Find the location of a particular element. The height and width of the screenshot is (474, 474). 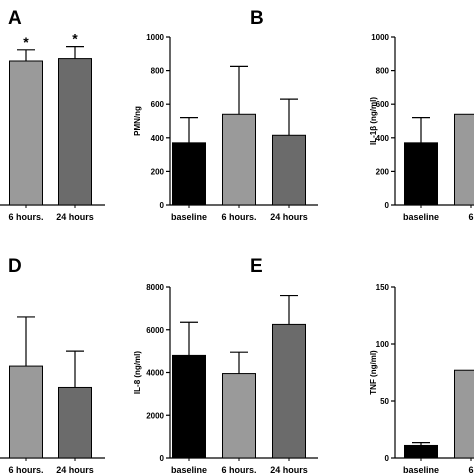

panel-c: 0 200 400 600 800 1000 IL-1β (ng/ml) baseline 6 is located at coordinates (421, 127).